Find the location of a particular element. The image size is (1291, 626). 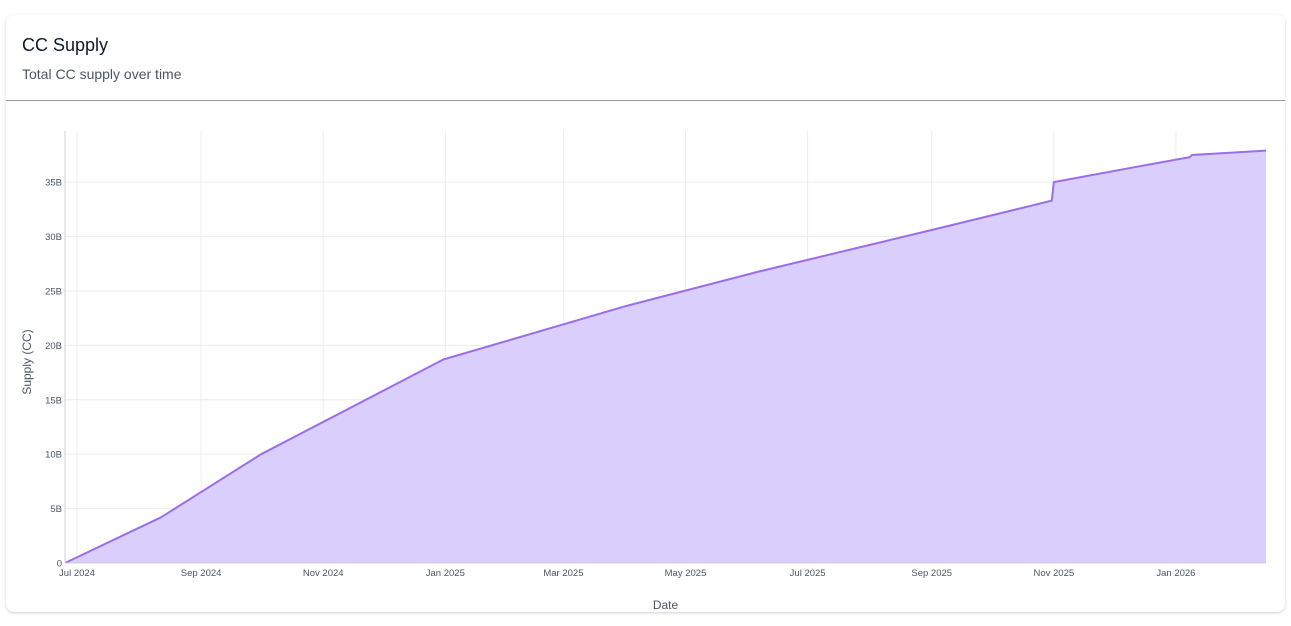

x-tick-label: Jul 2024 is located at coordinates (77, 573).